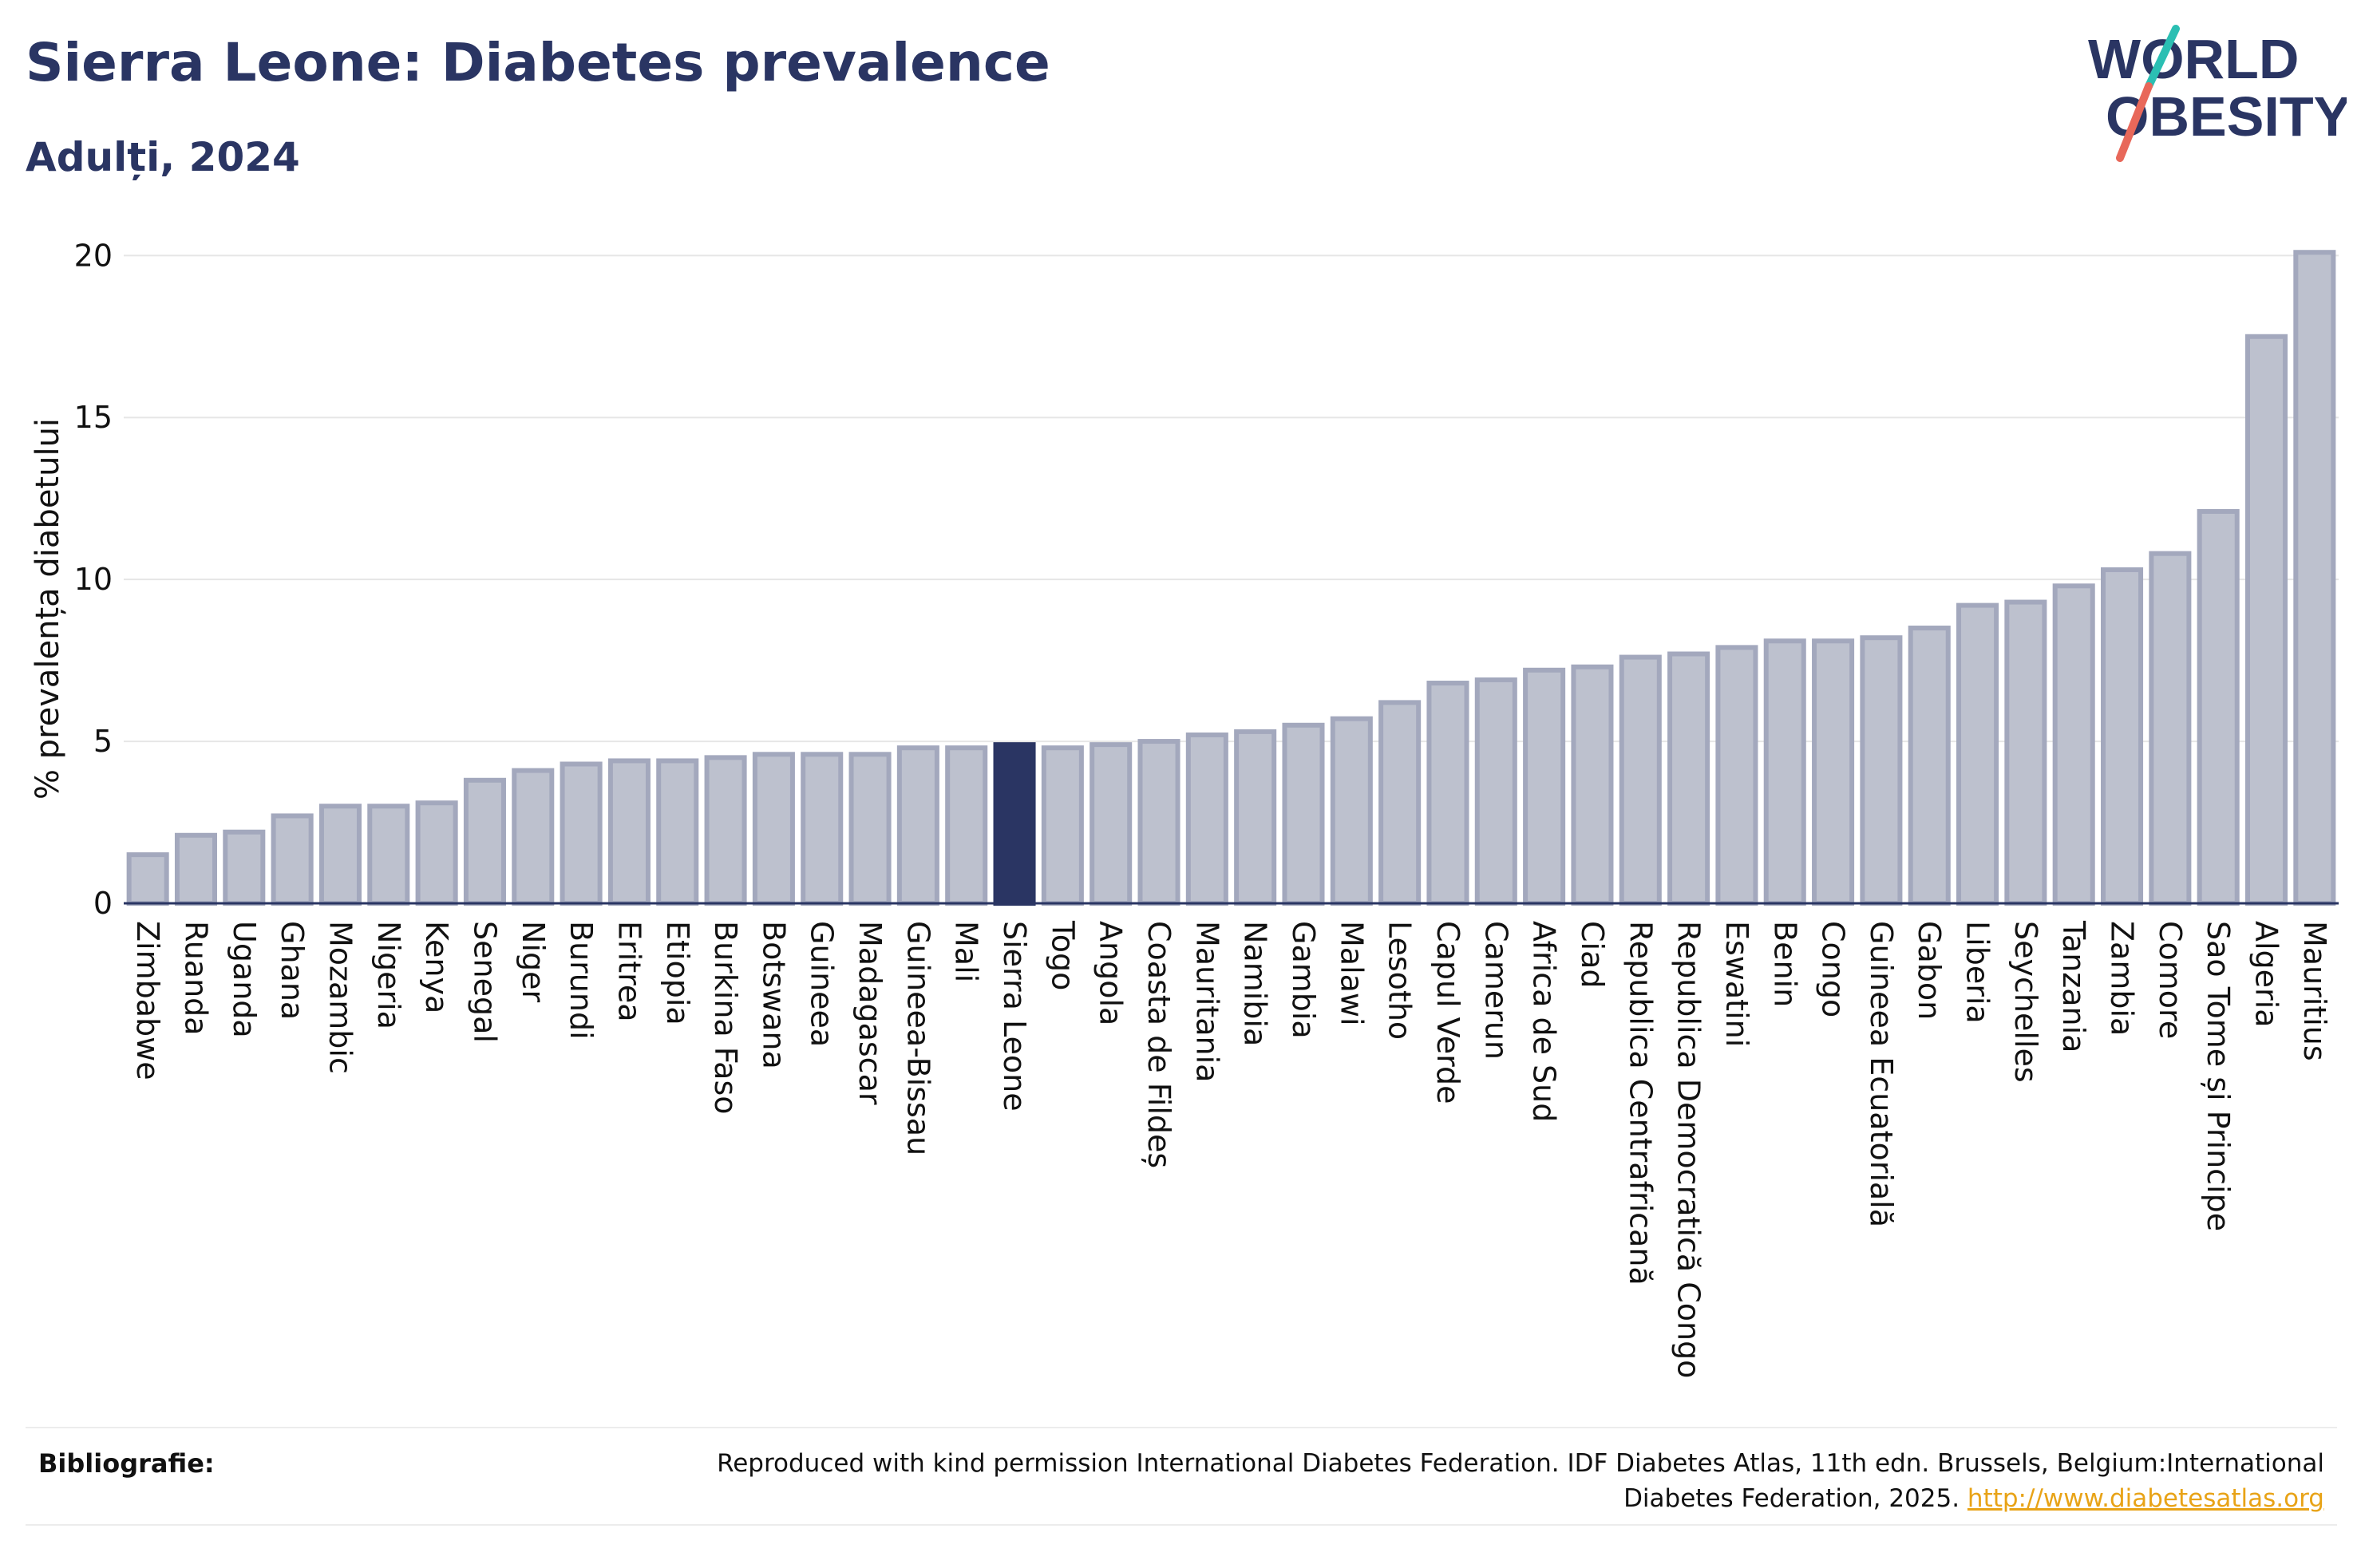  Describe the element at coordinates (1977, 754) in the screenshot. I see `bar-liberia` at that location.